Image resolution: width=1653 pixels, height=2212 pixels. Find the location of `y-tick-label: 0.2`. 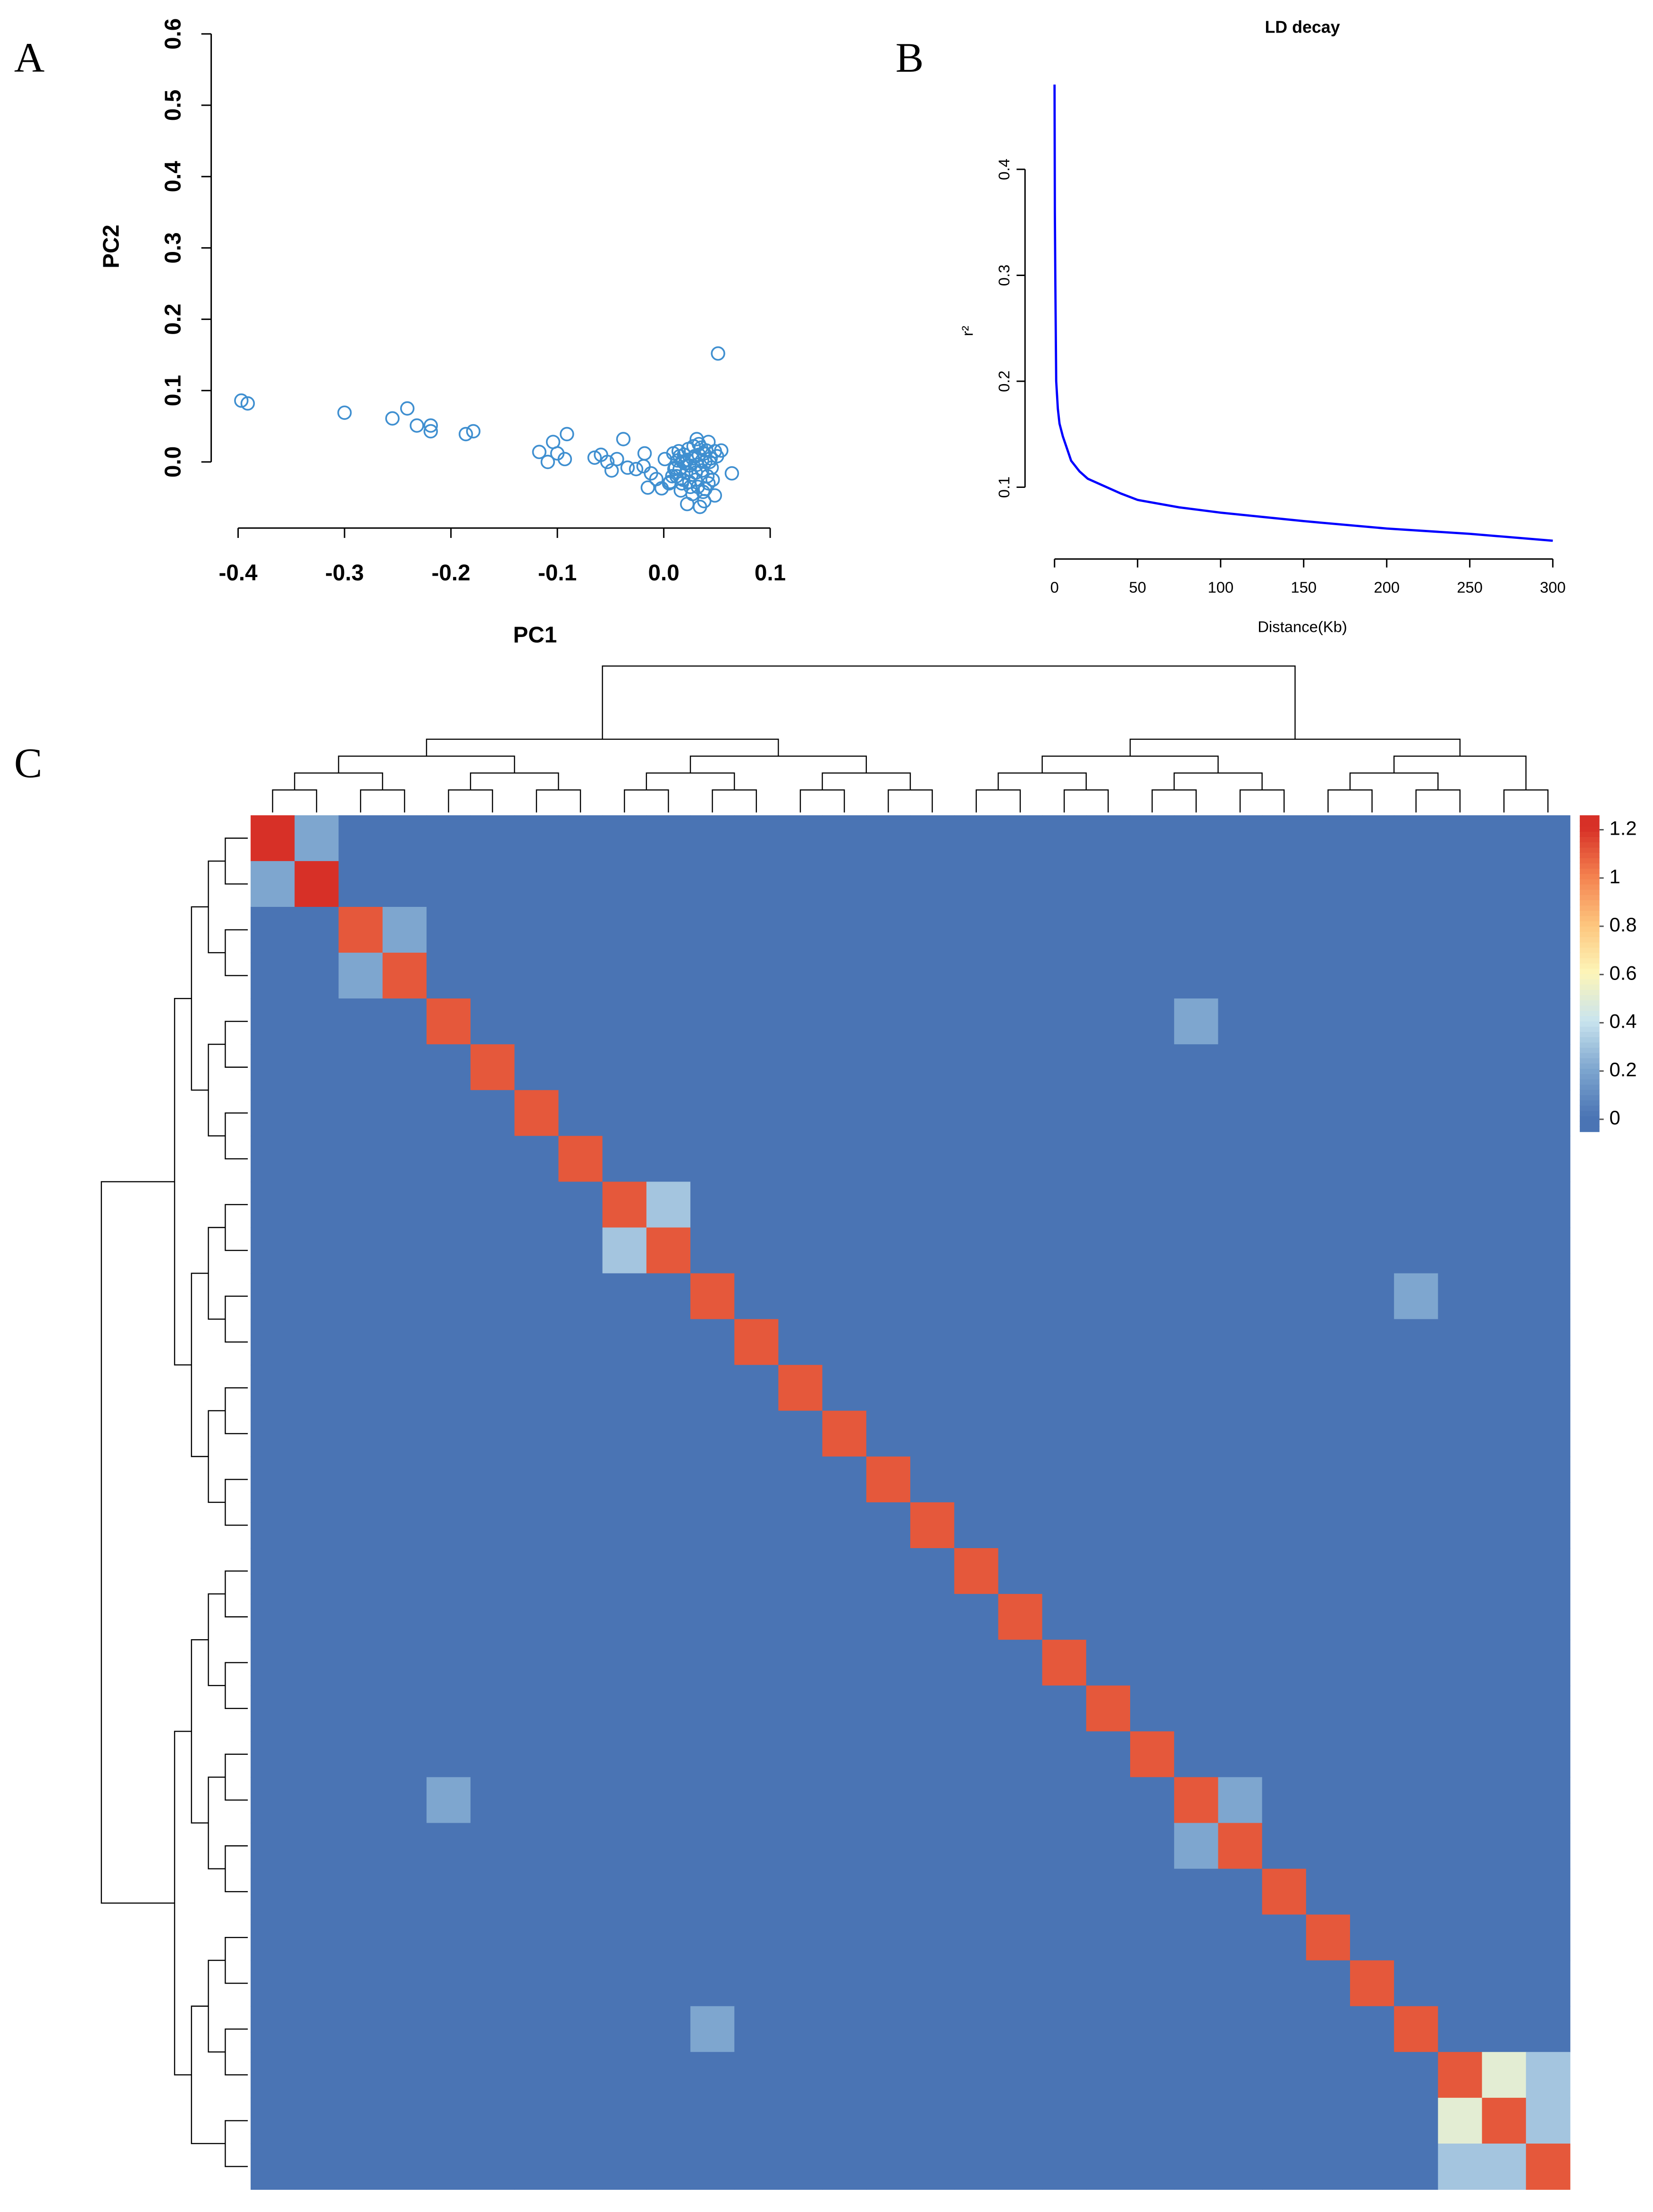

y-tick-label: 0.2 is located at coordinates (173, 319).